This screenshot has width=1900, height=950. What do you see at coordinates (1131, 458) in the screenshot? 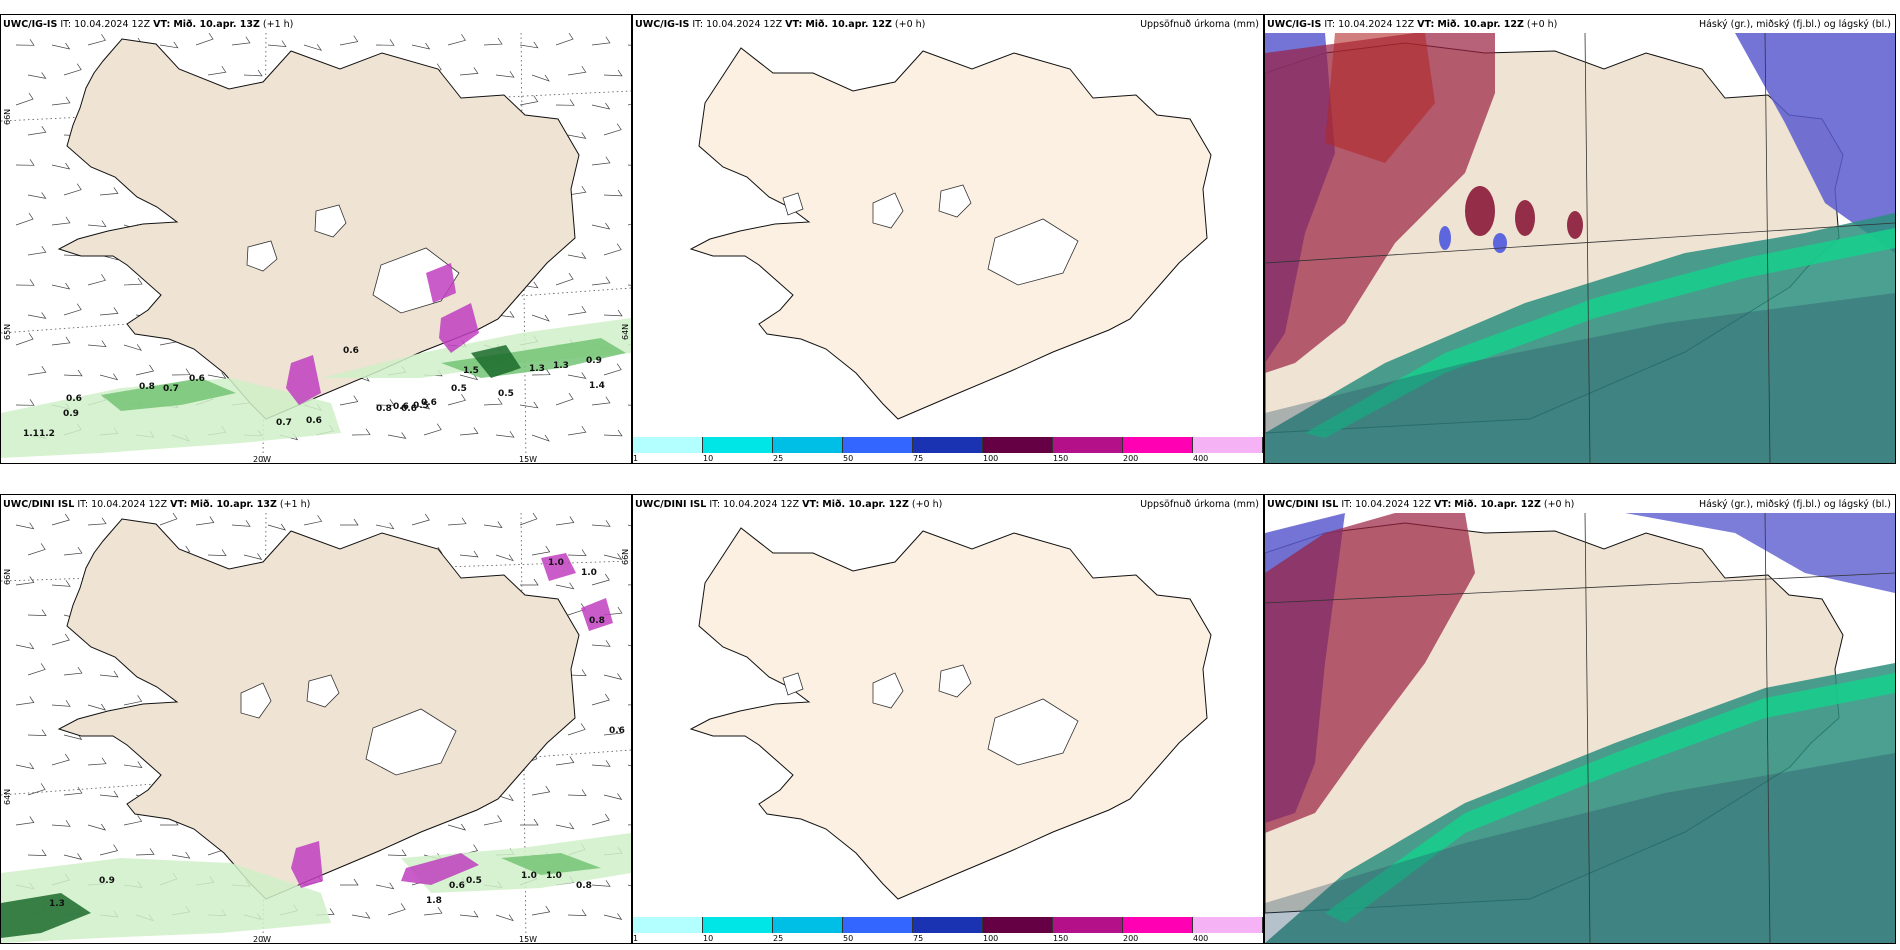
I see `colorbar-tick: 200` at bounding box center [1131, 458].